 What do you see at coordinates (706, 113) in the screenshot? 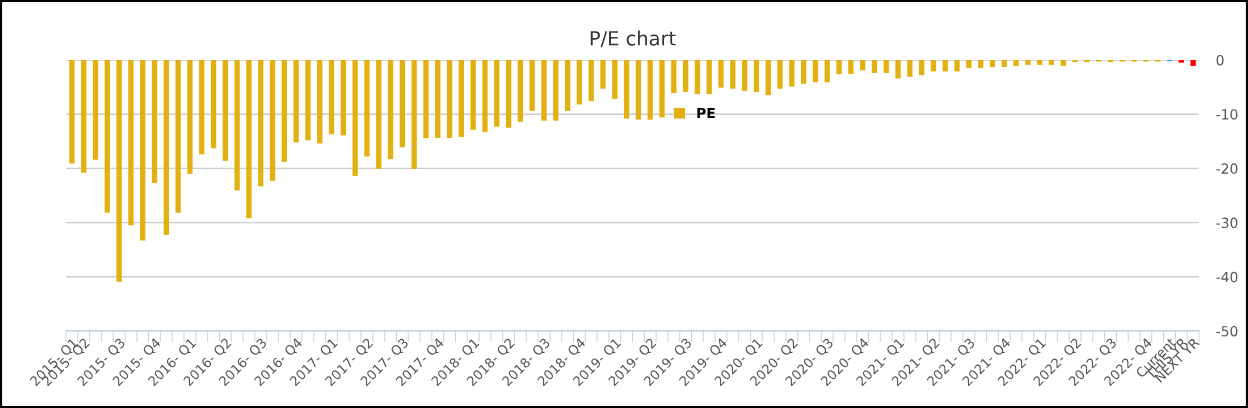
I see `legend-label: PE` at bounding box center [706, 113].